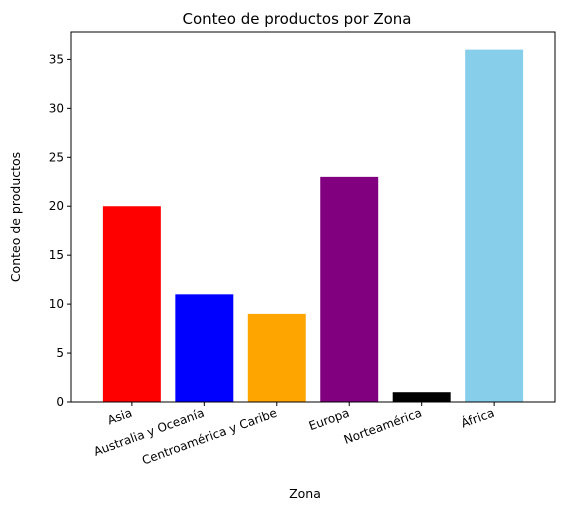  I want to click on x-tick-label: Europa, so click(329, 420).